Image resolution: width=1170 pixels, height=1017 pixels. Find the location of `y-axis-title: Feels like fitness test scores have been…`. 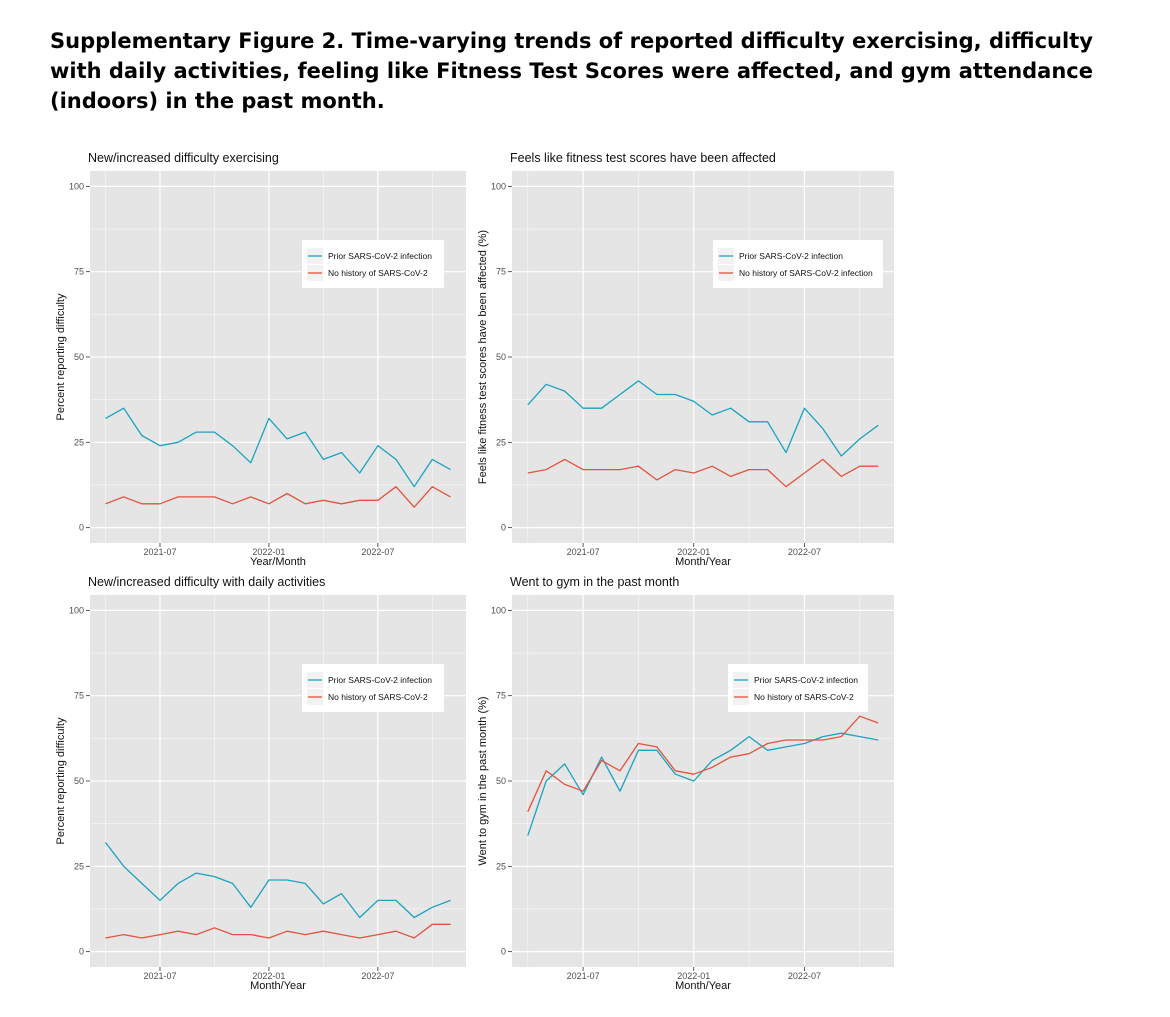

y-axis-title: Feels like fitness test scores have been… is located at coordinates (483, 357).